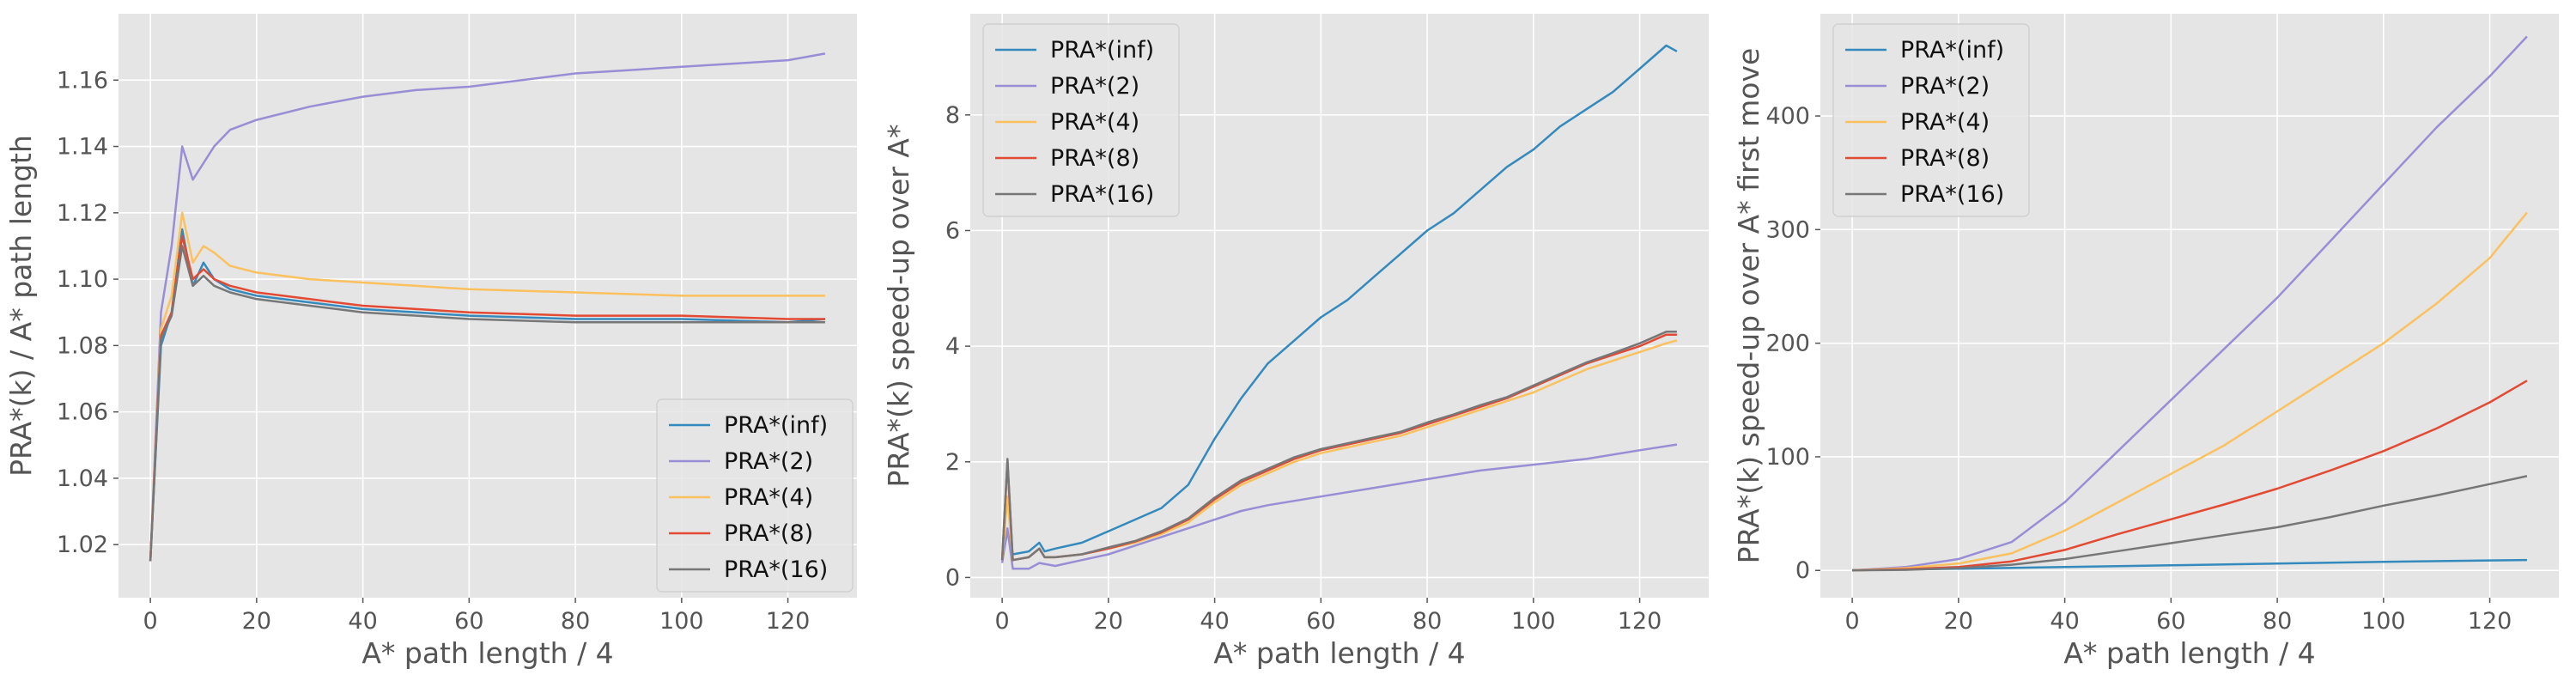 The image size is (2576, 687). I want to click on y-tick-label: 1.10, so click(82, 279).